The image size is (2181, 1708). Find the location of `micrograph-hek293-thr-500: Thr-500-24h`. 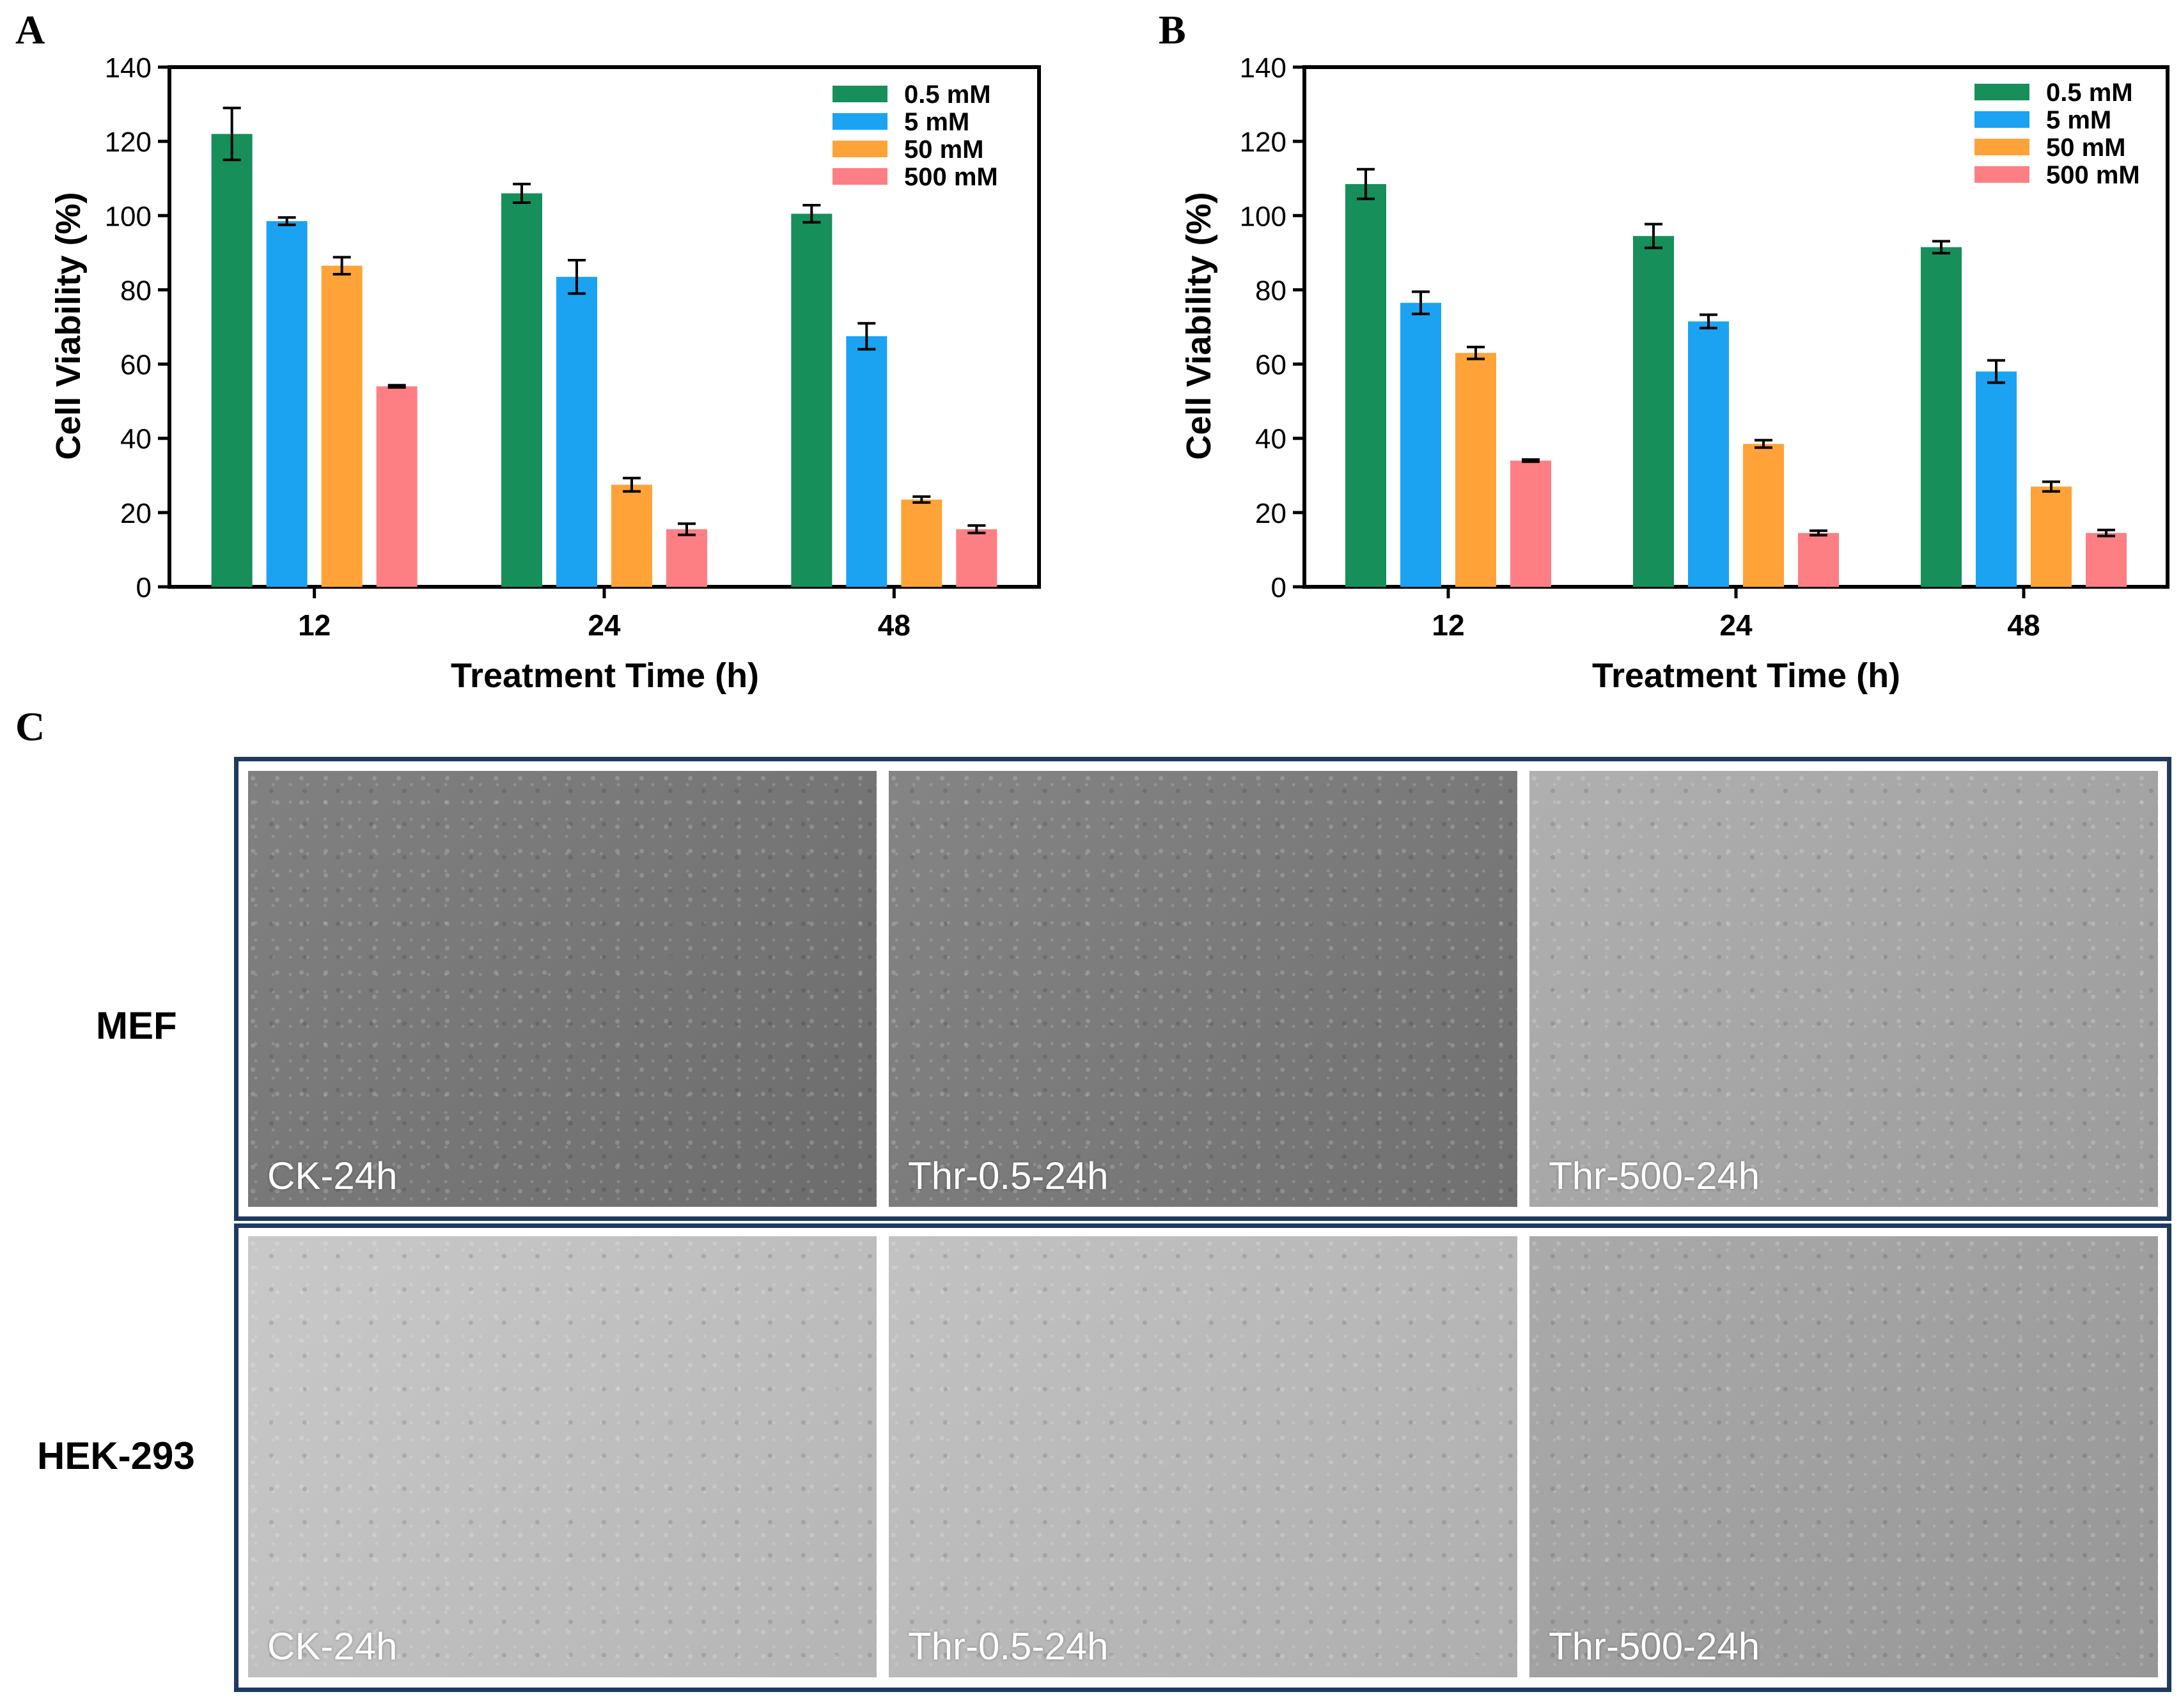

micrograph-hek293-thr-500: Thr-500-24h is located at coordinates (1843, 1456).